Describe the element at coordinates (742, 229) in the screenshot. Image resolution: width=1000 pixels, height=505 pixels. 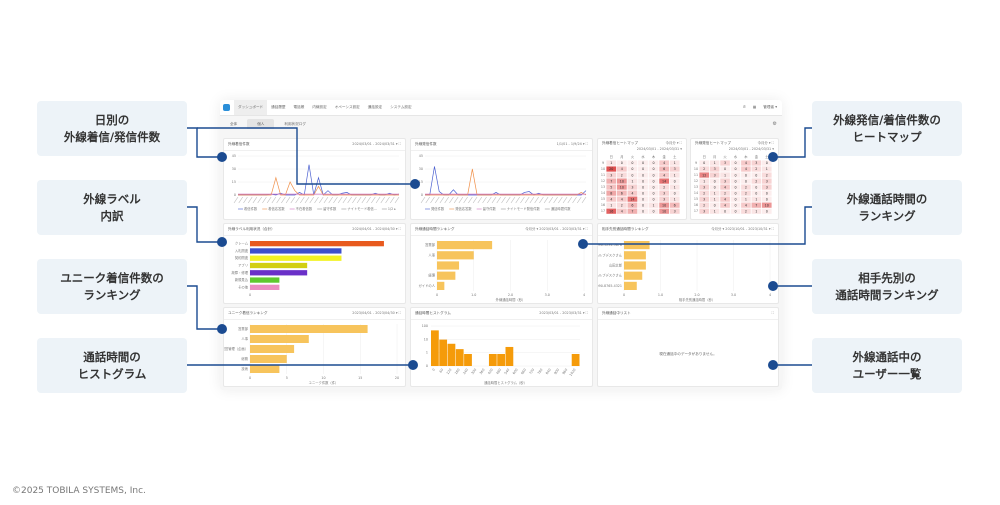
I see `date-range-select: 今月分 ▾ 2023/10/01 - 2023/10/31 ▾ ⛶` at that location.